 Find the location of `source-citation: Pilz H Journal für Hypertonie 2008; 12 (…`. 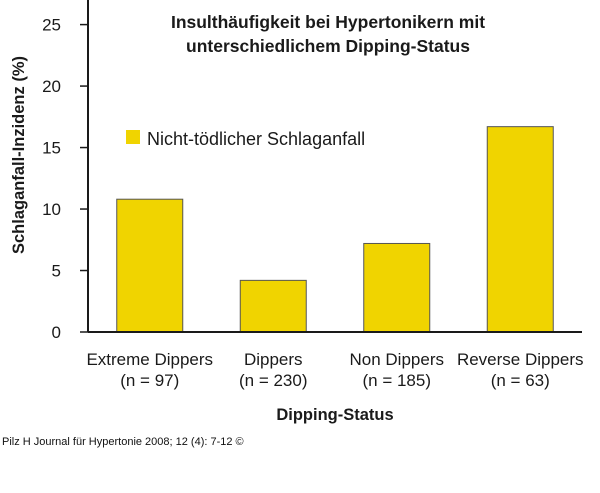

source-citation: Pilz H Journal für Hypertonie 2008; 12 (… is located at coordinates (123, 442).